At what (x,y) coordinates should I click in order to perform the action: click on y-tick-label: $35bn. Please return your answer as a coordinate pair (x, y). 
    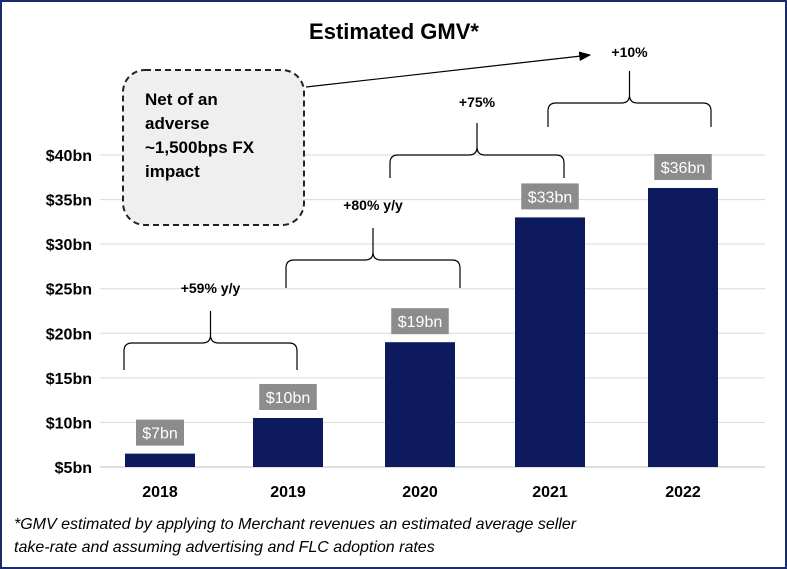
    Looking at the image, I should click on (69, 201).